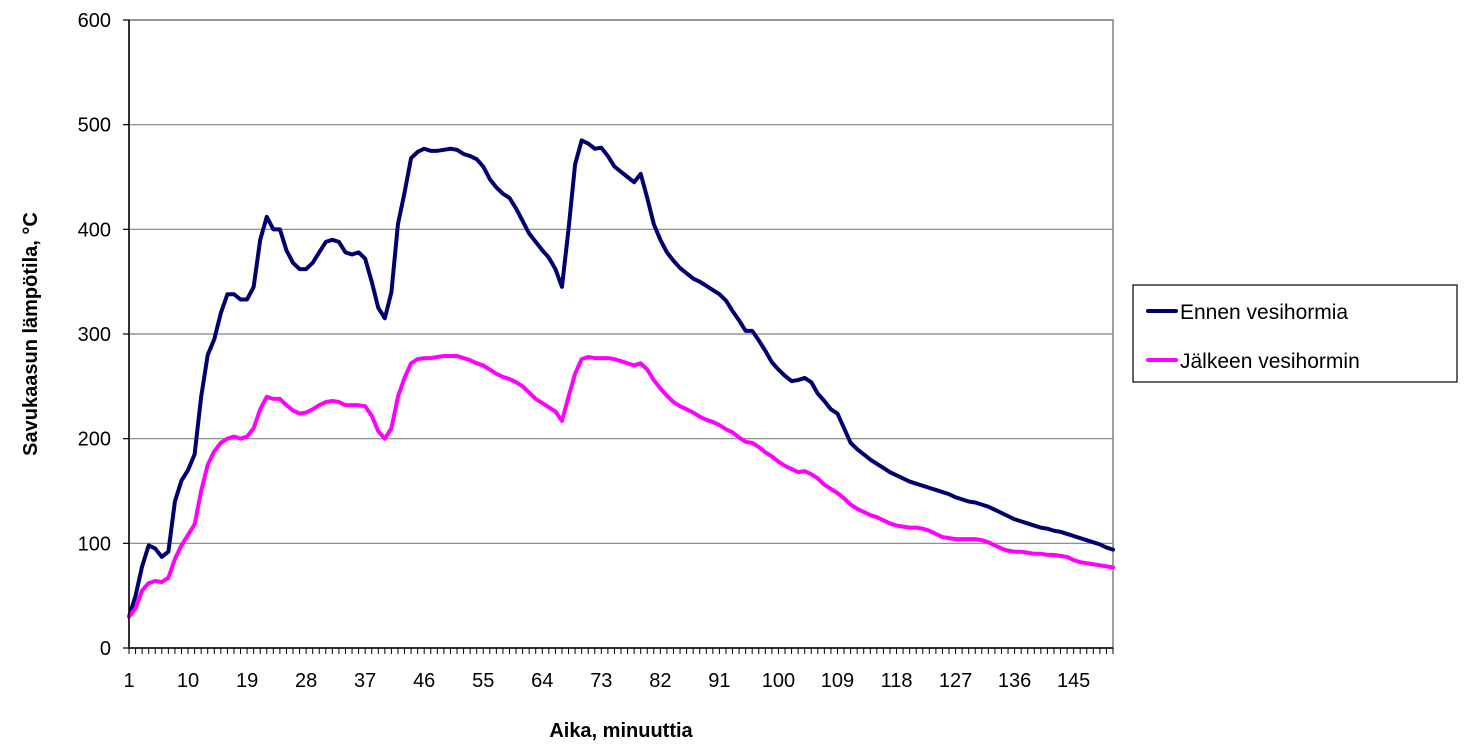 Image resolution: width=1472 pixels, height=748 pixels. Describe the element at coordinates (897, 681) in the screenshot. I see `x-tick-label: 118` at that location.